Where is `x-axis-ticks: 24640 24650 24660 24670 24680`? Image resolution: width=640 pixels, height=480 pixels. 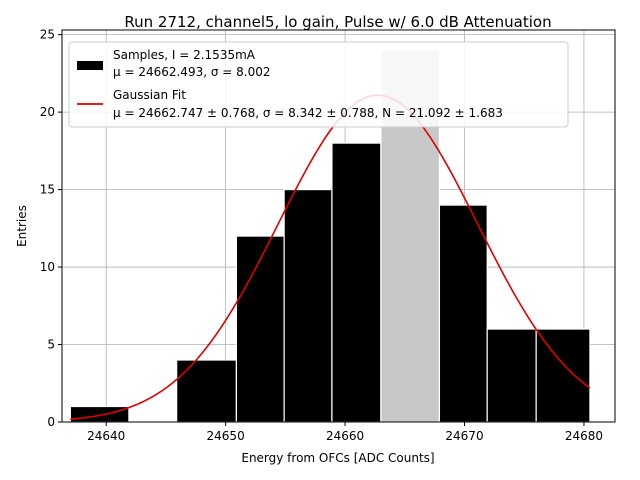 x-axis-ticks: 24640 24650 24660 24670 24680 is located at coordinates (345, 432).